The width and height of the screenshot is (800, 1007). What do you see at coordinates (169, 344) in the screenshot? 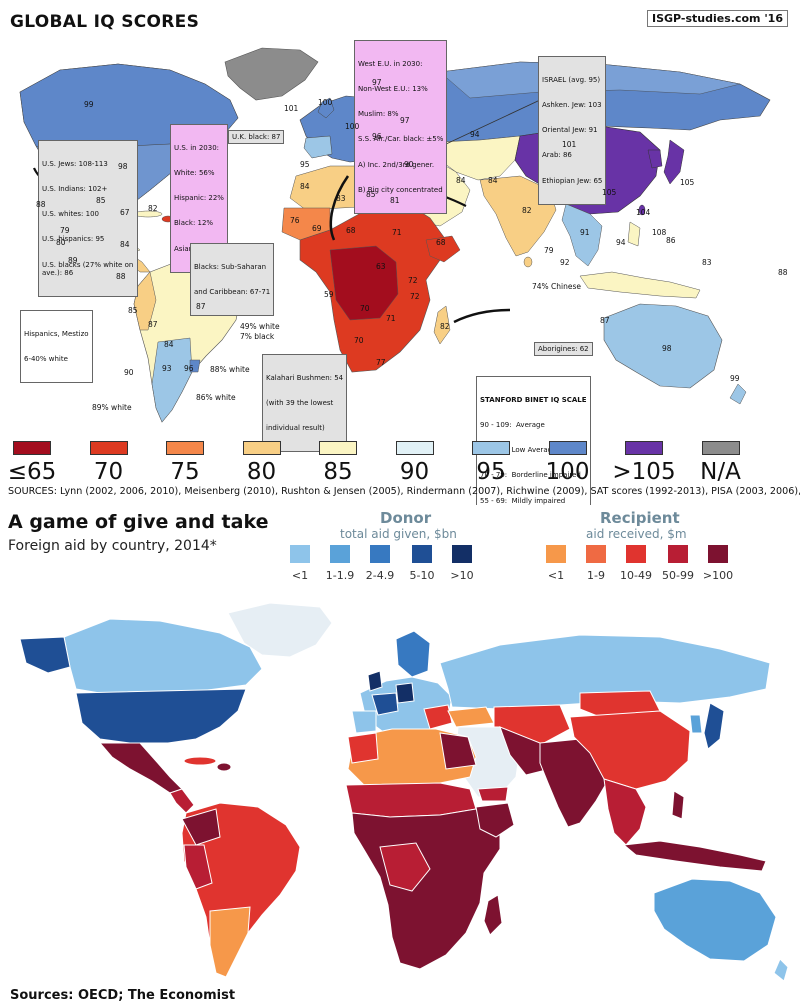
I see `iq-score-paraguay: 84` at bounding box center [169, 344].